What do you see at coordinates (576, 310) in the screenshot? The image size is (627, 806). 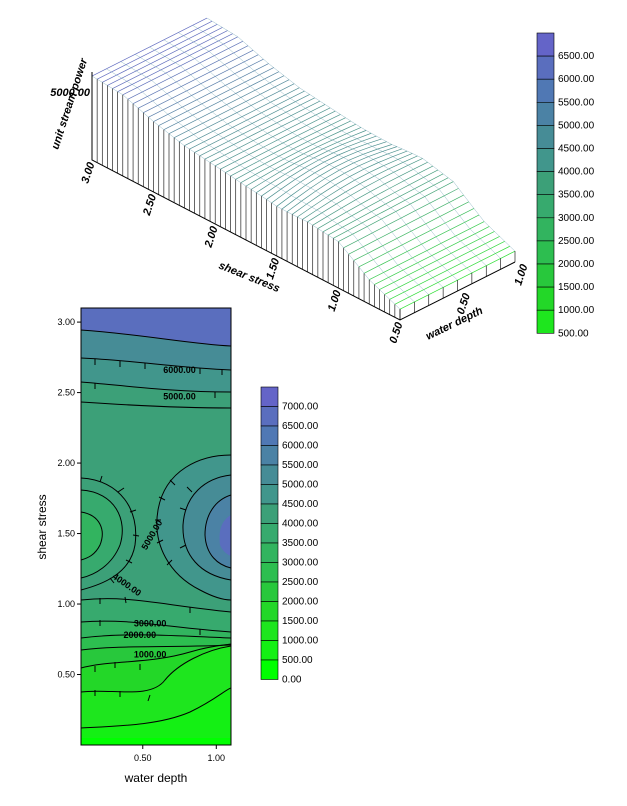 I see `surface-legend-label: 1000.00` at bounding box center [576, 310].